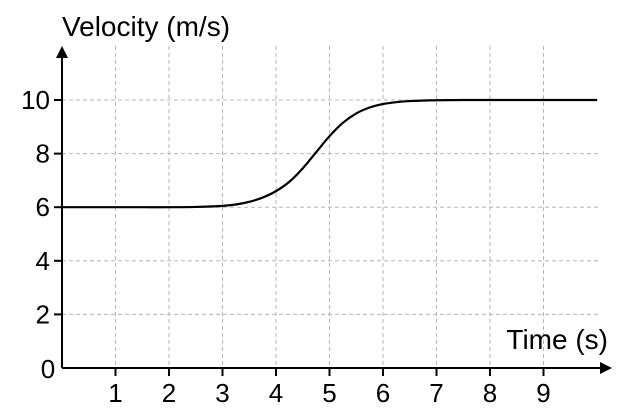  I want to click on y-tick-label-6: 6, so click(43, 207).